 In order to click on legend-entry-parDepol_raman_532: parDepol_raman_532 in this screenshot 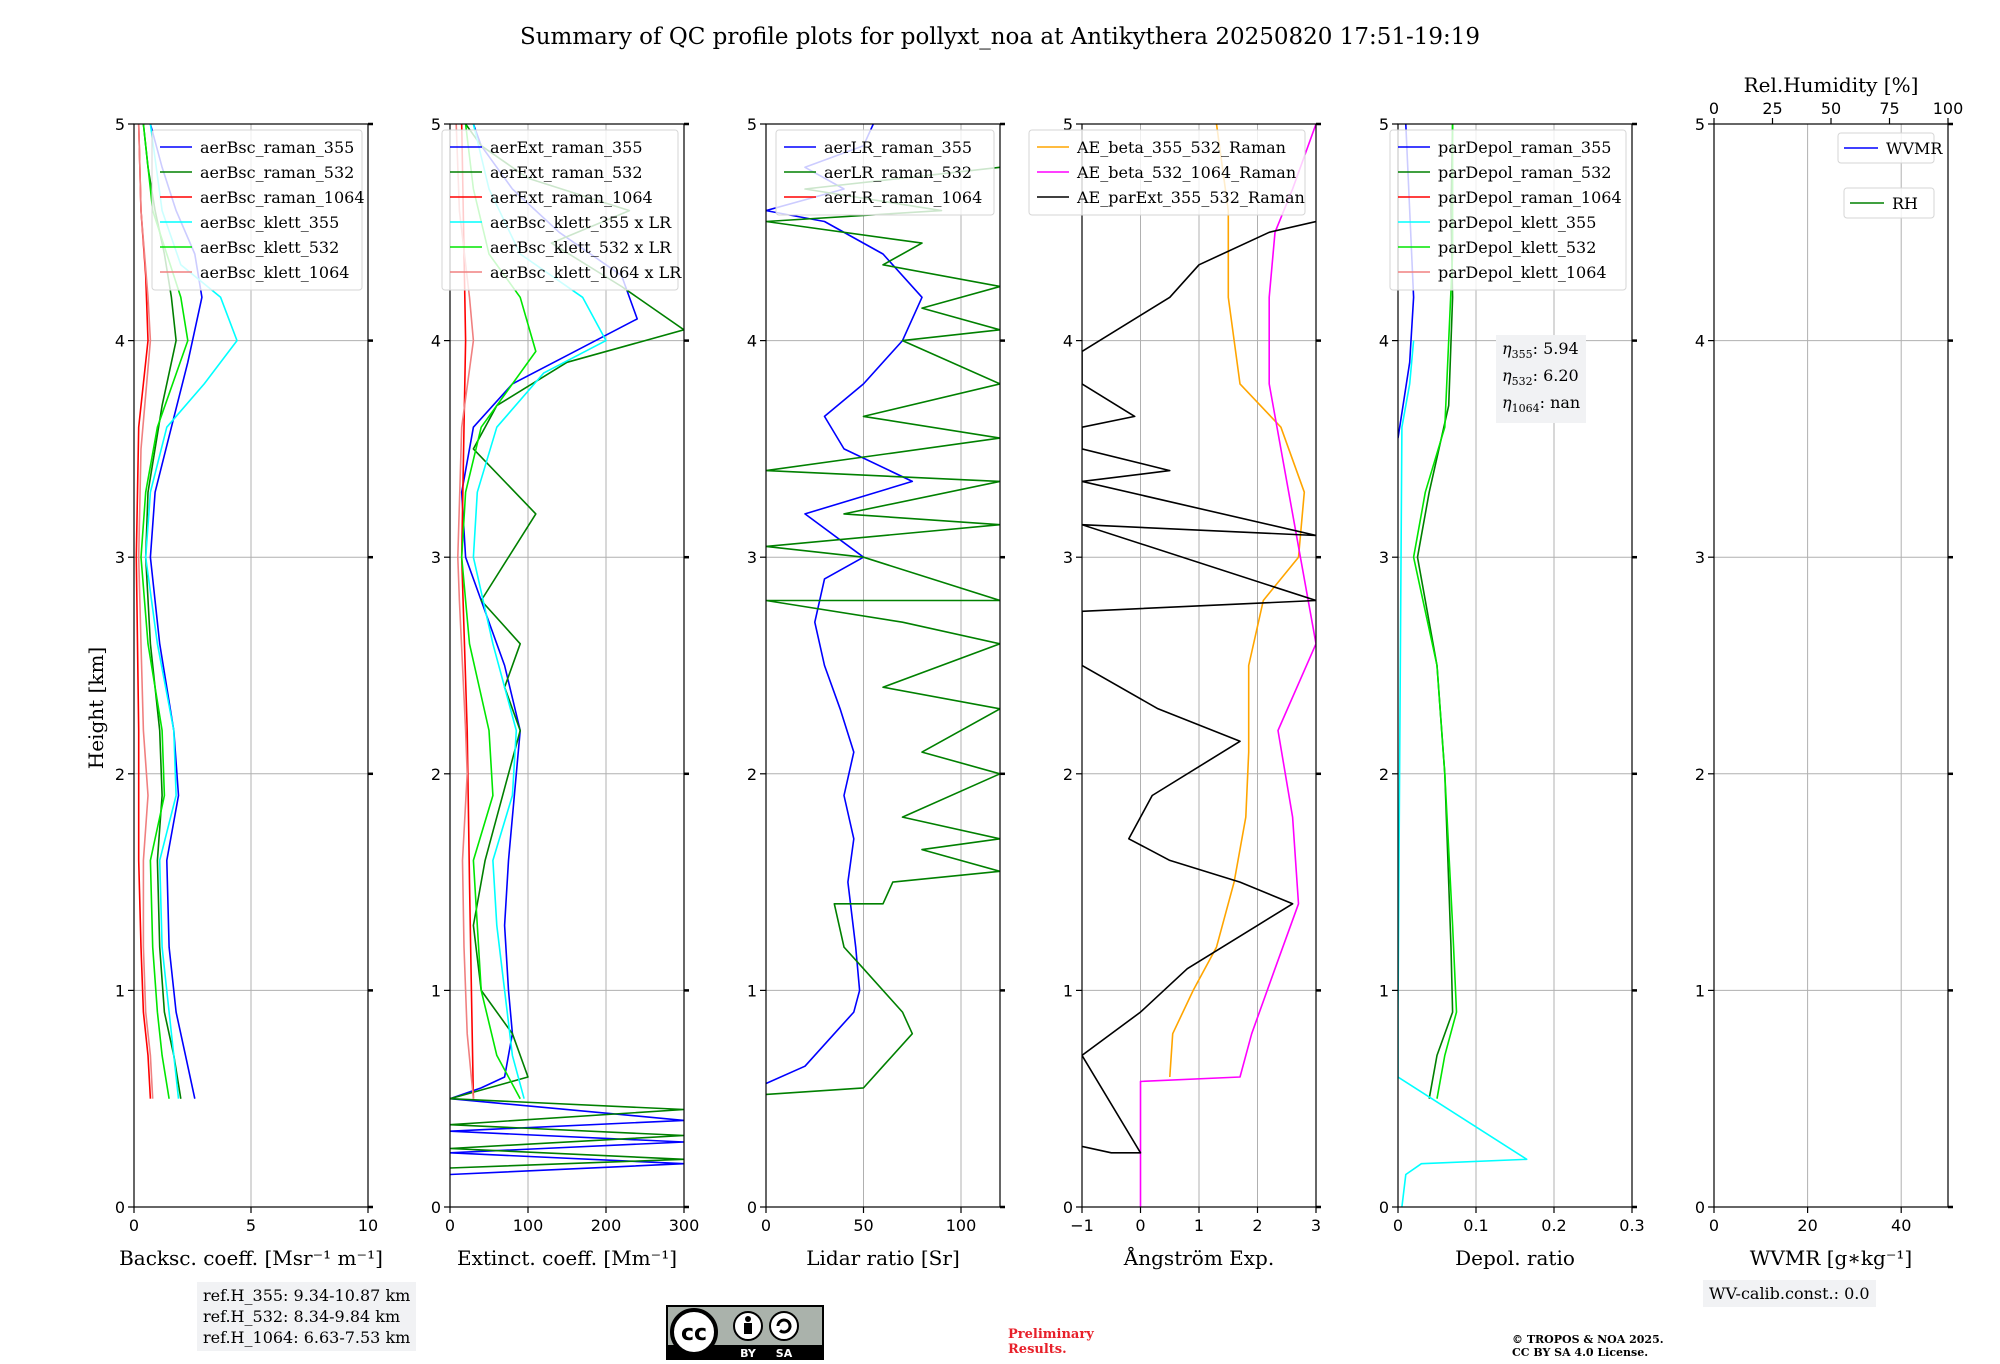, I will do `click(1524, 172)`.